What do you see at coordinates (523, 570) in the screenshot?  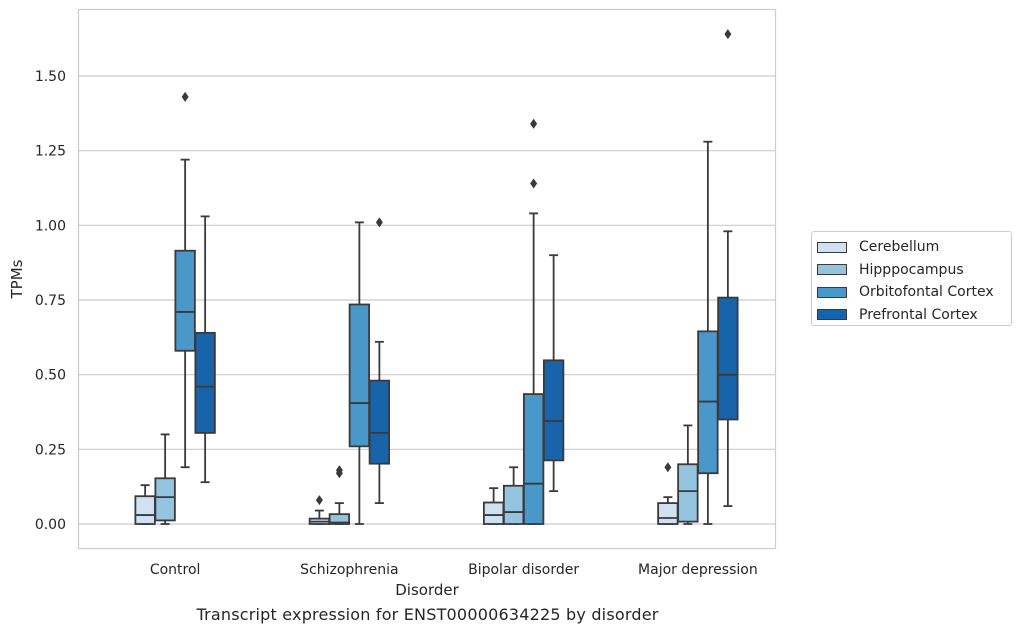 I see `x-tick-label: Bipolar disorder` at bounding box center [523, 570].